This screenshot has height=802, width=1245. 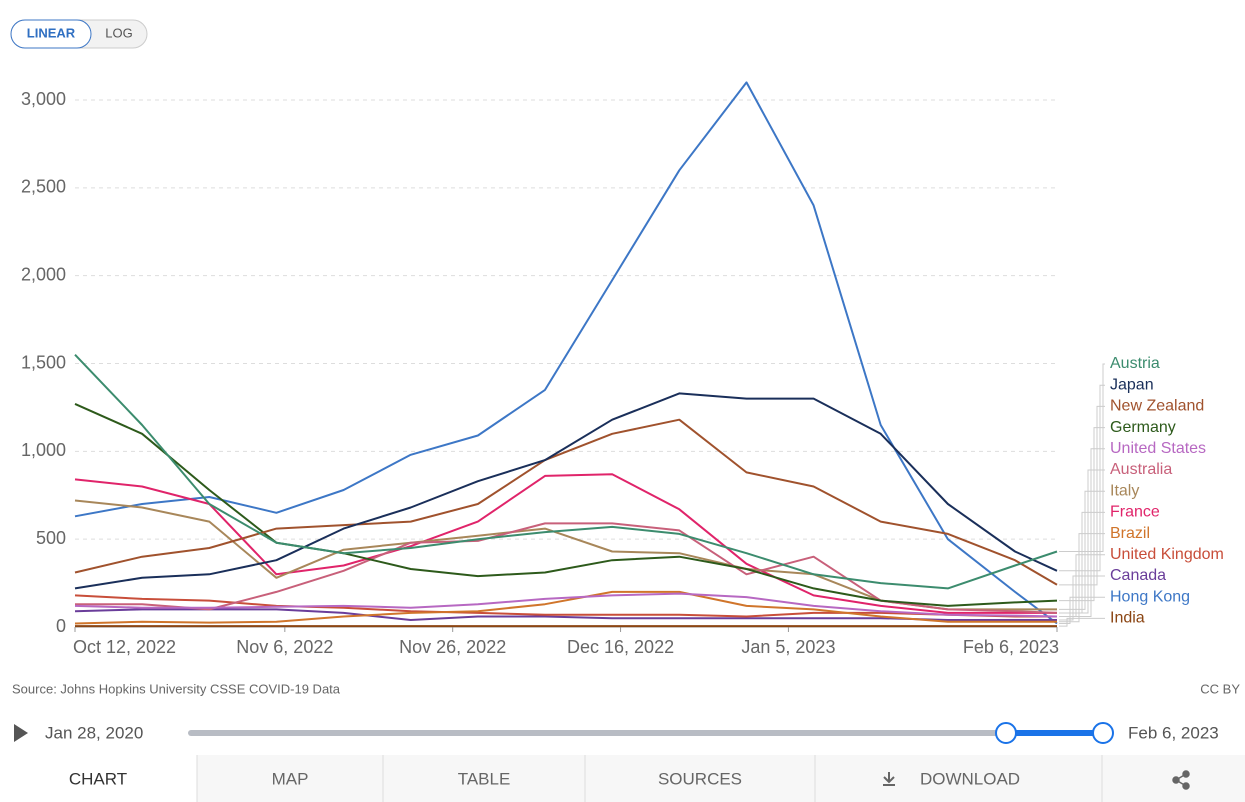 What do you see at coordinates (1124, 490) in the screenshot?
I see `legend-label: Italy` at bounding box center [1124, 490].